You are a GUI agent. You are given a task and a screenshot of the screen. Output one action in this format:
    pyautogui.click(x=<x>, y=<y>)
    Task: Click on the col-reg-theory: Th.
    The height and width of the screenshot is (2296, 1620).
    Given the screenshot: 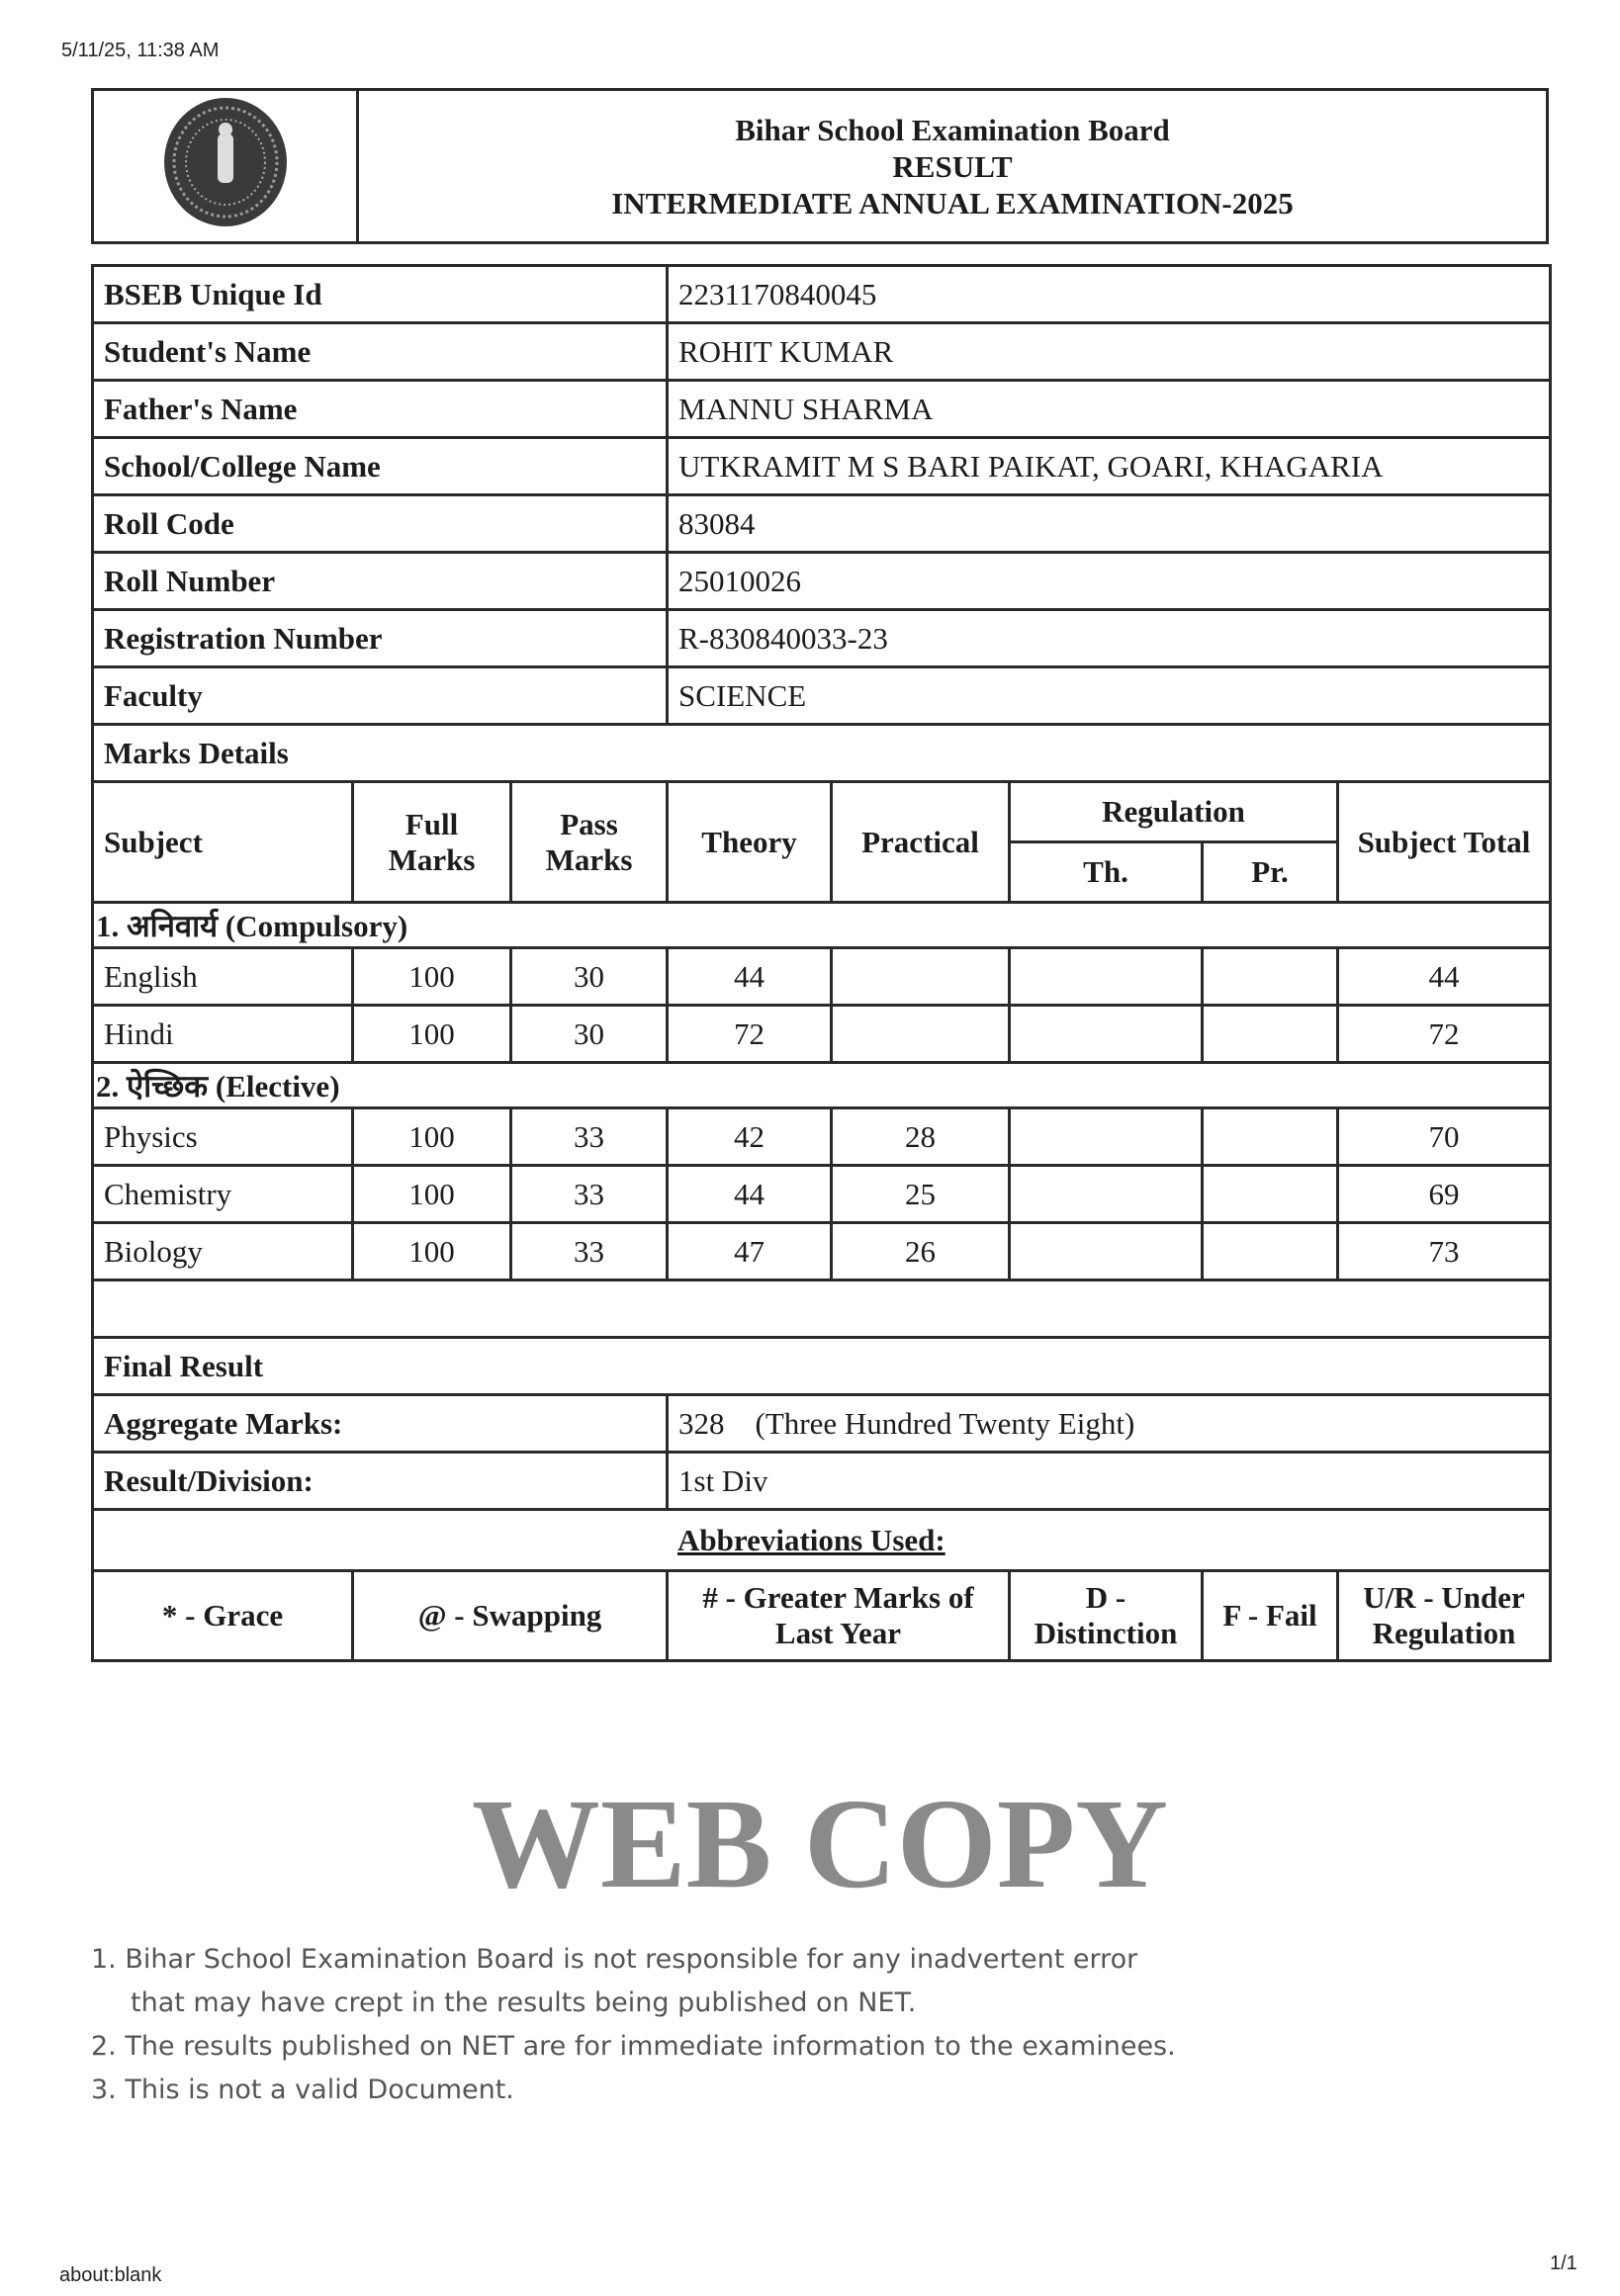 What is the action you would take?
    pyautogui.click(x=1106, y=872)
    